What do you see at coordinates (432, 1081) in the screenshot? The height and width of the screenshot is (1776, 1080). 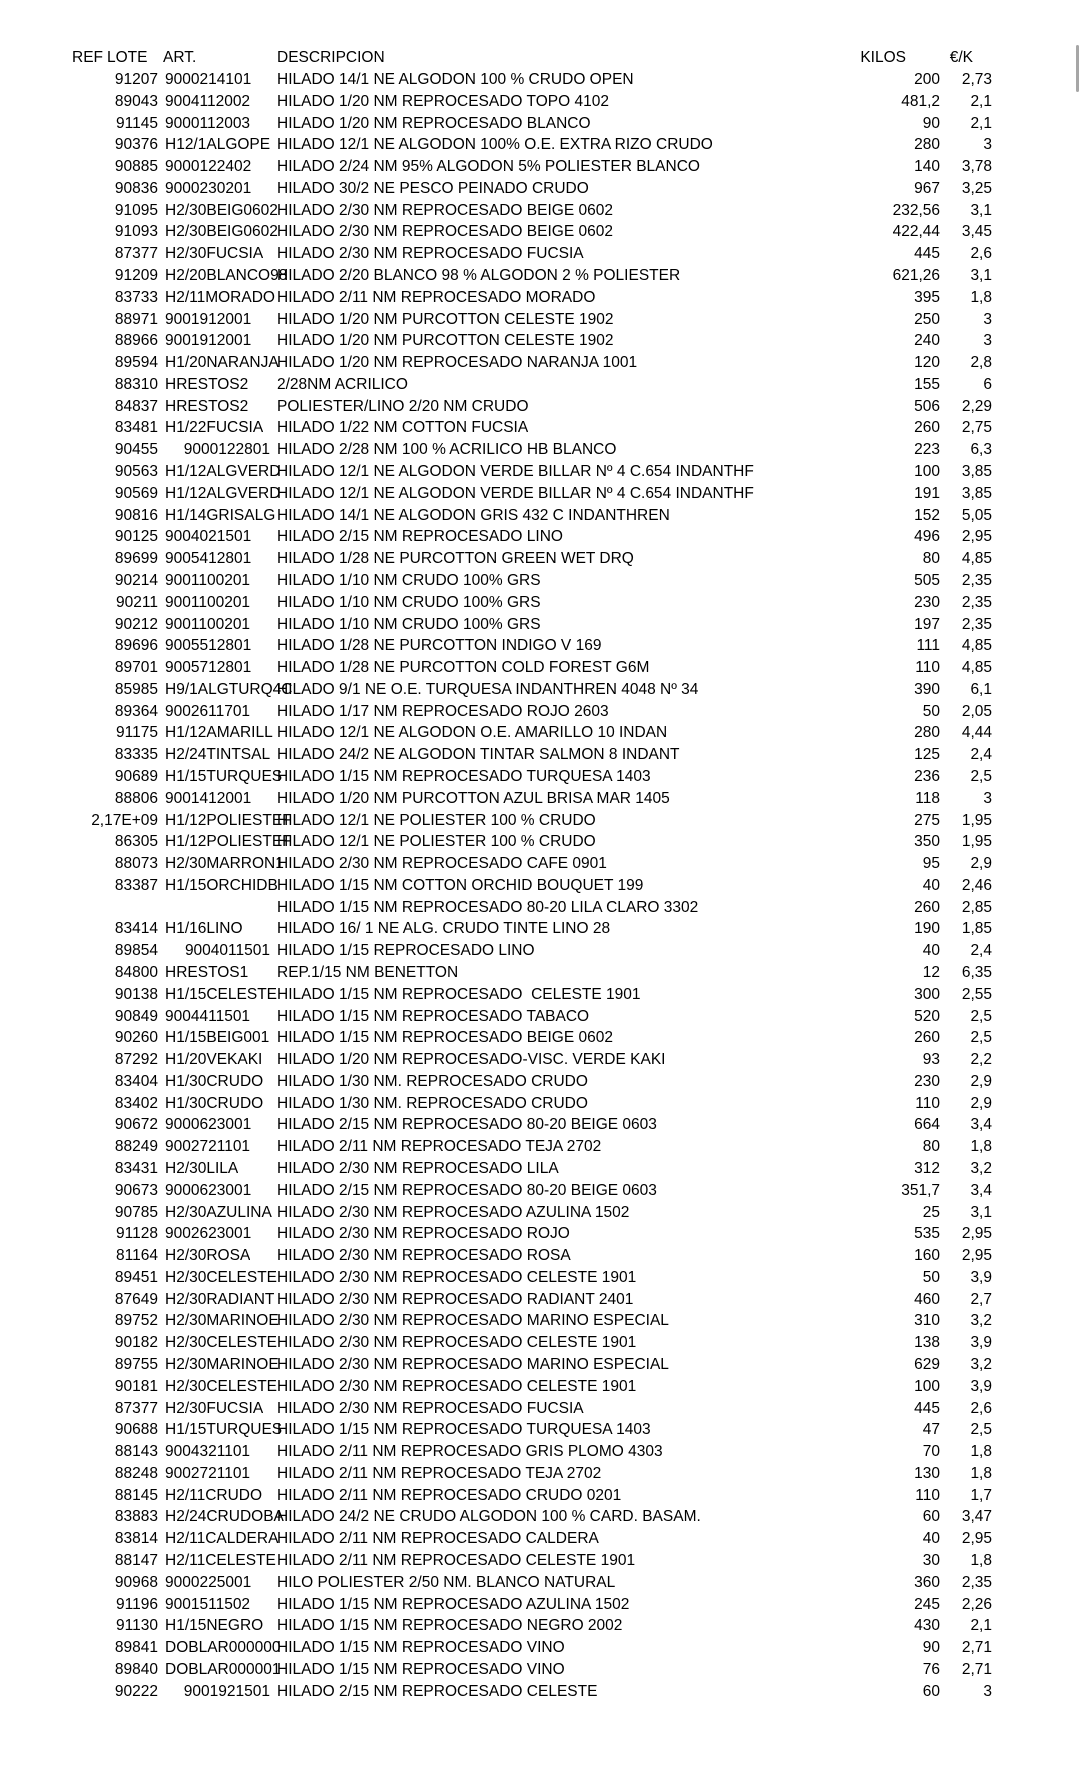 I see `description-cell: HILADO 1/30 NM. REPROCESADO CRUDO` at bounding box center [432, 1081].